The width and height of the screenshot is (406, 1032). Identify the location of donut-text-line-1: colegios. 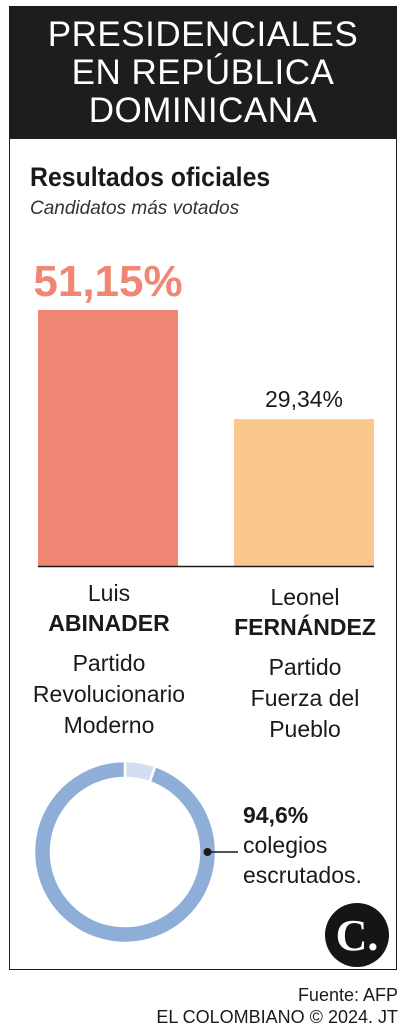
(285, 845).